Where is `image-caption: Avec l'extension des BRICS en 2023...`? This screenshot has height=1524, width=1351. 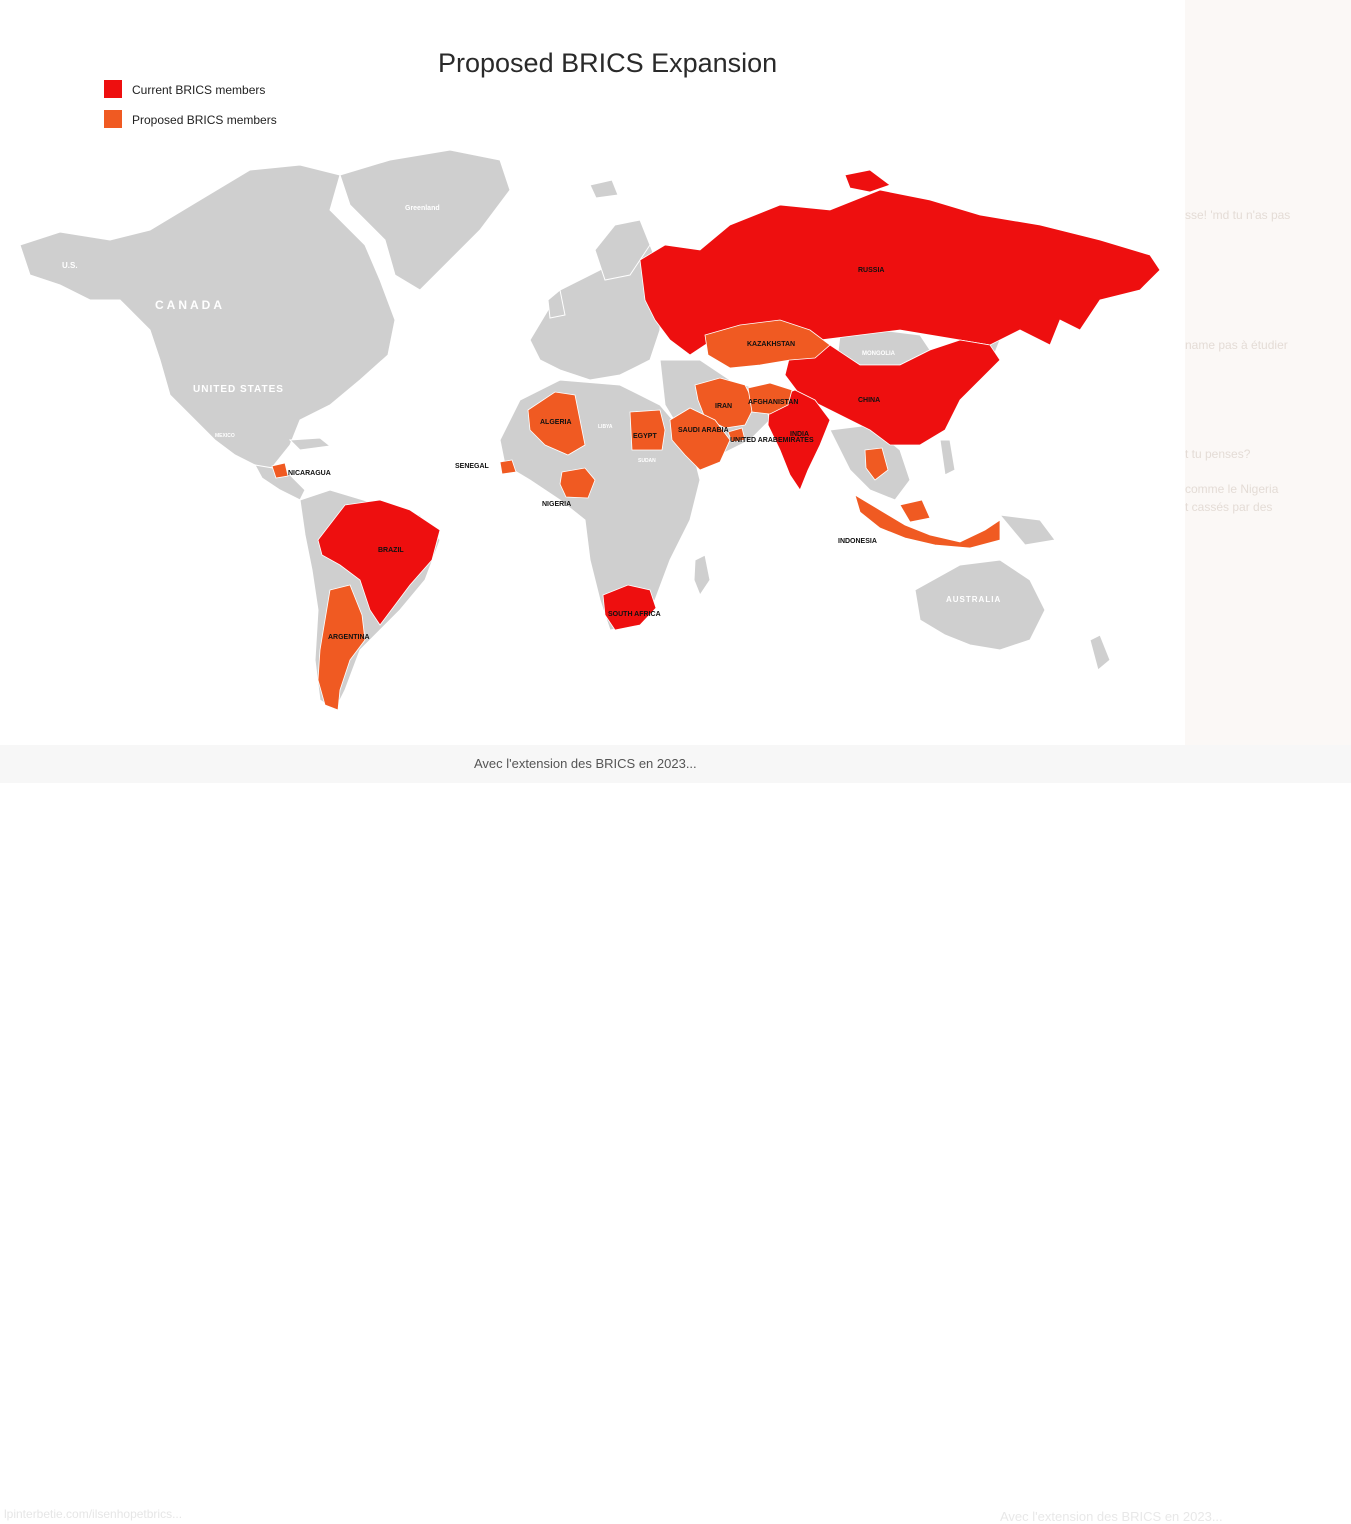 image-caption: Avec l'extension des BRICS en 2023... is located at coordinates (585, 763).